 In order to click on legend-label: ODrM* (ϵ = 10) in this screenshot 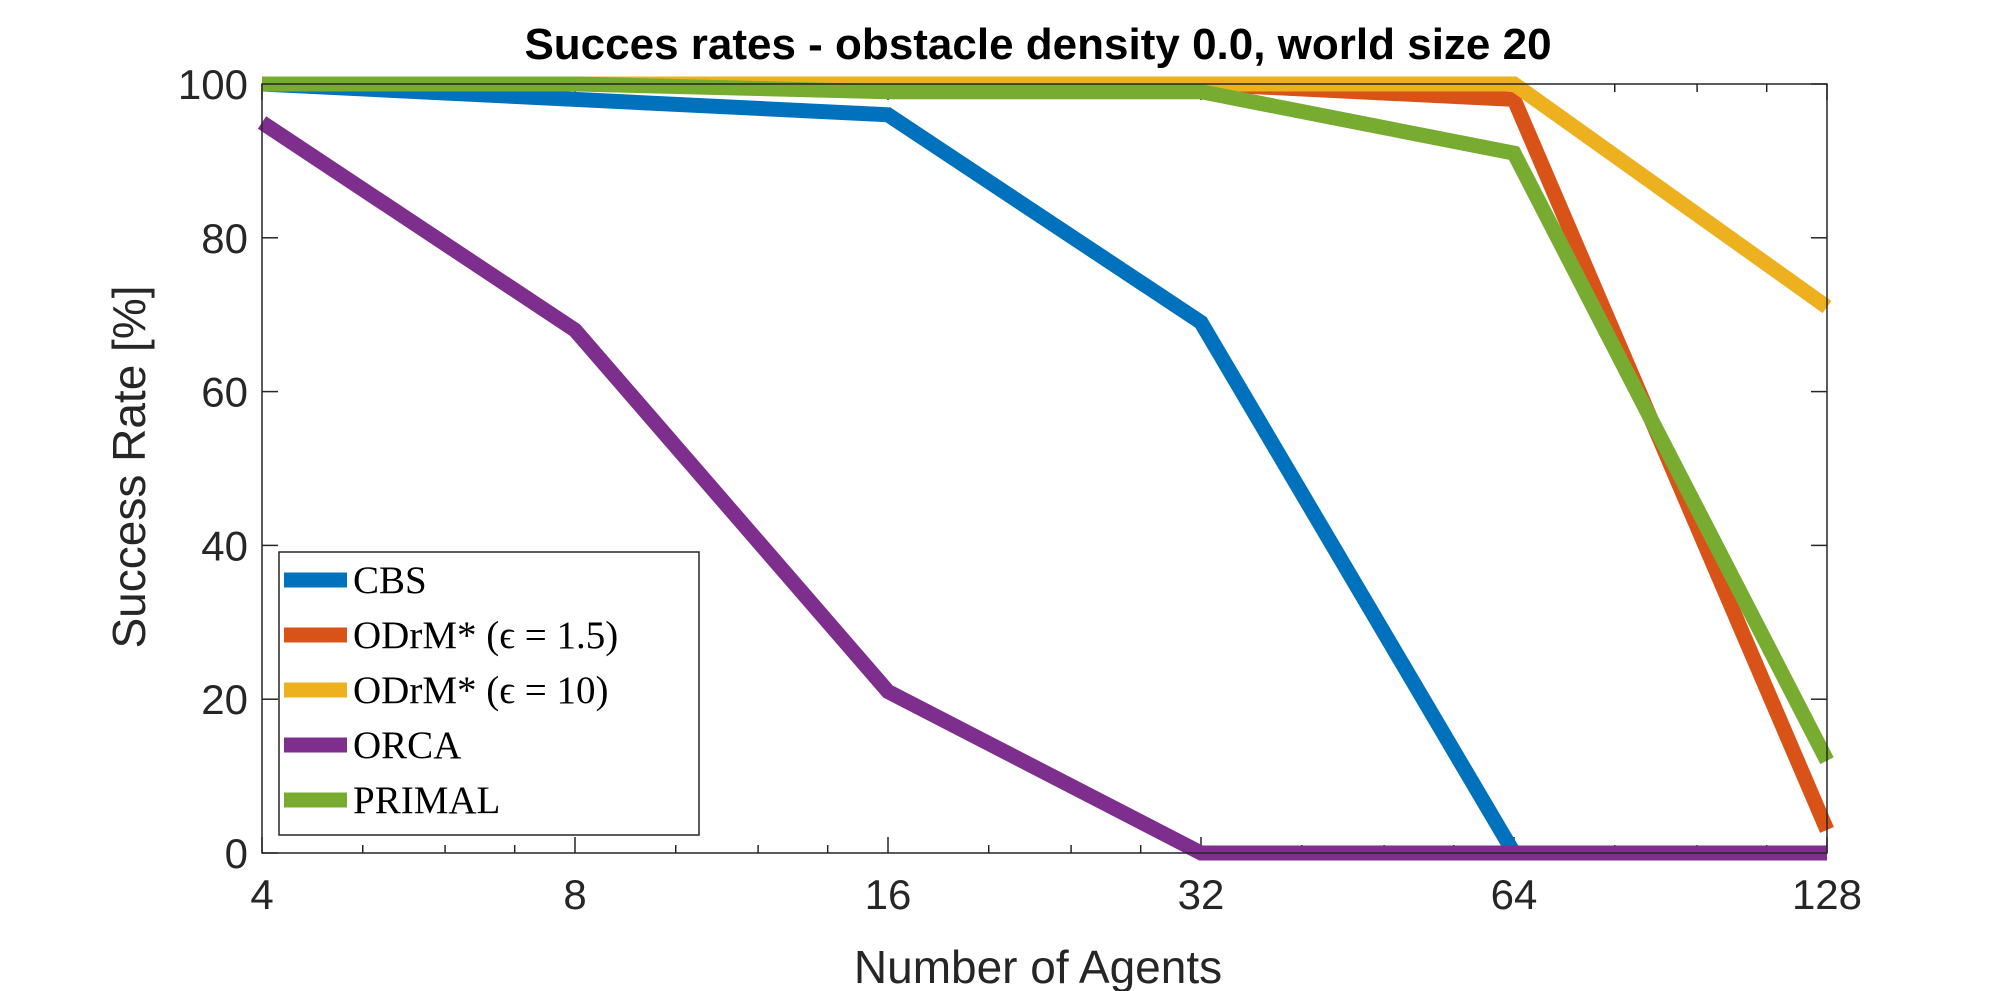, I will do `click(481, 690)`.